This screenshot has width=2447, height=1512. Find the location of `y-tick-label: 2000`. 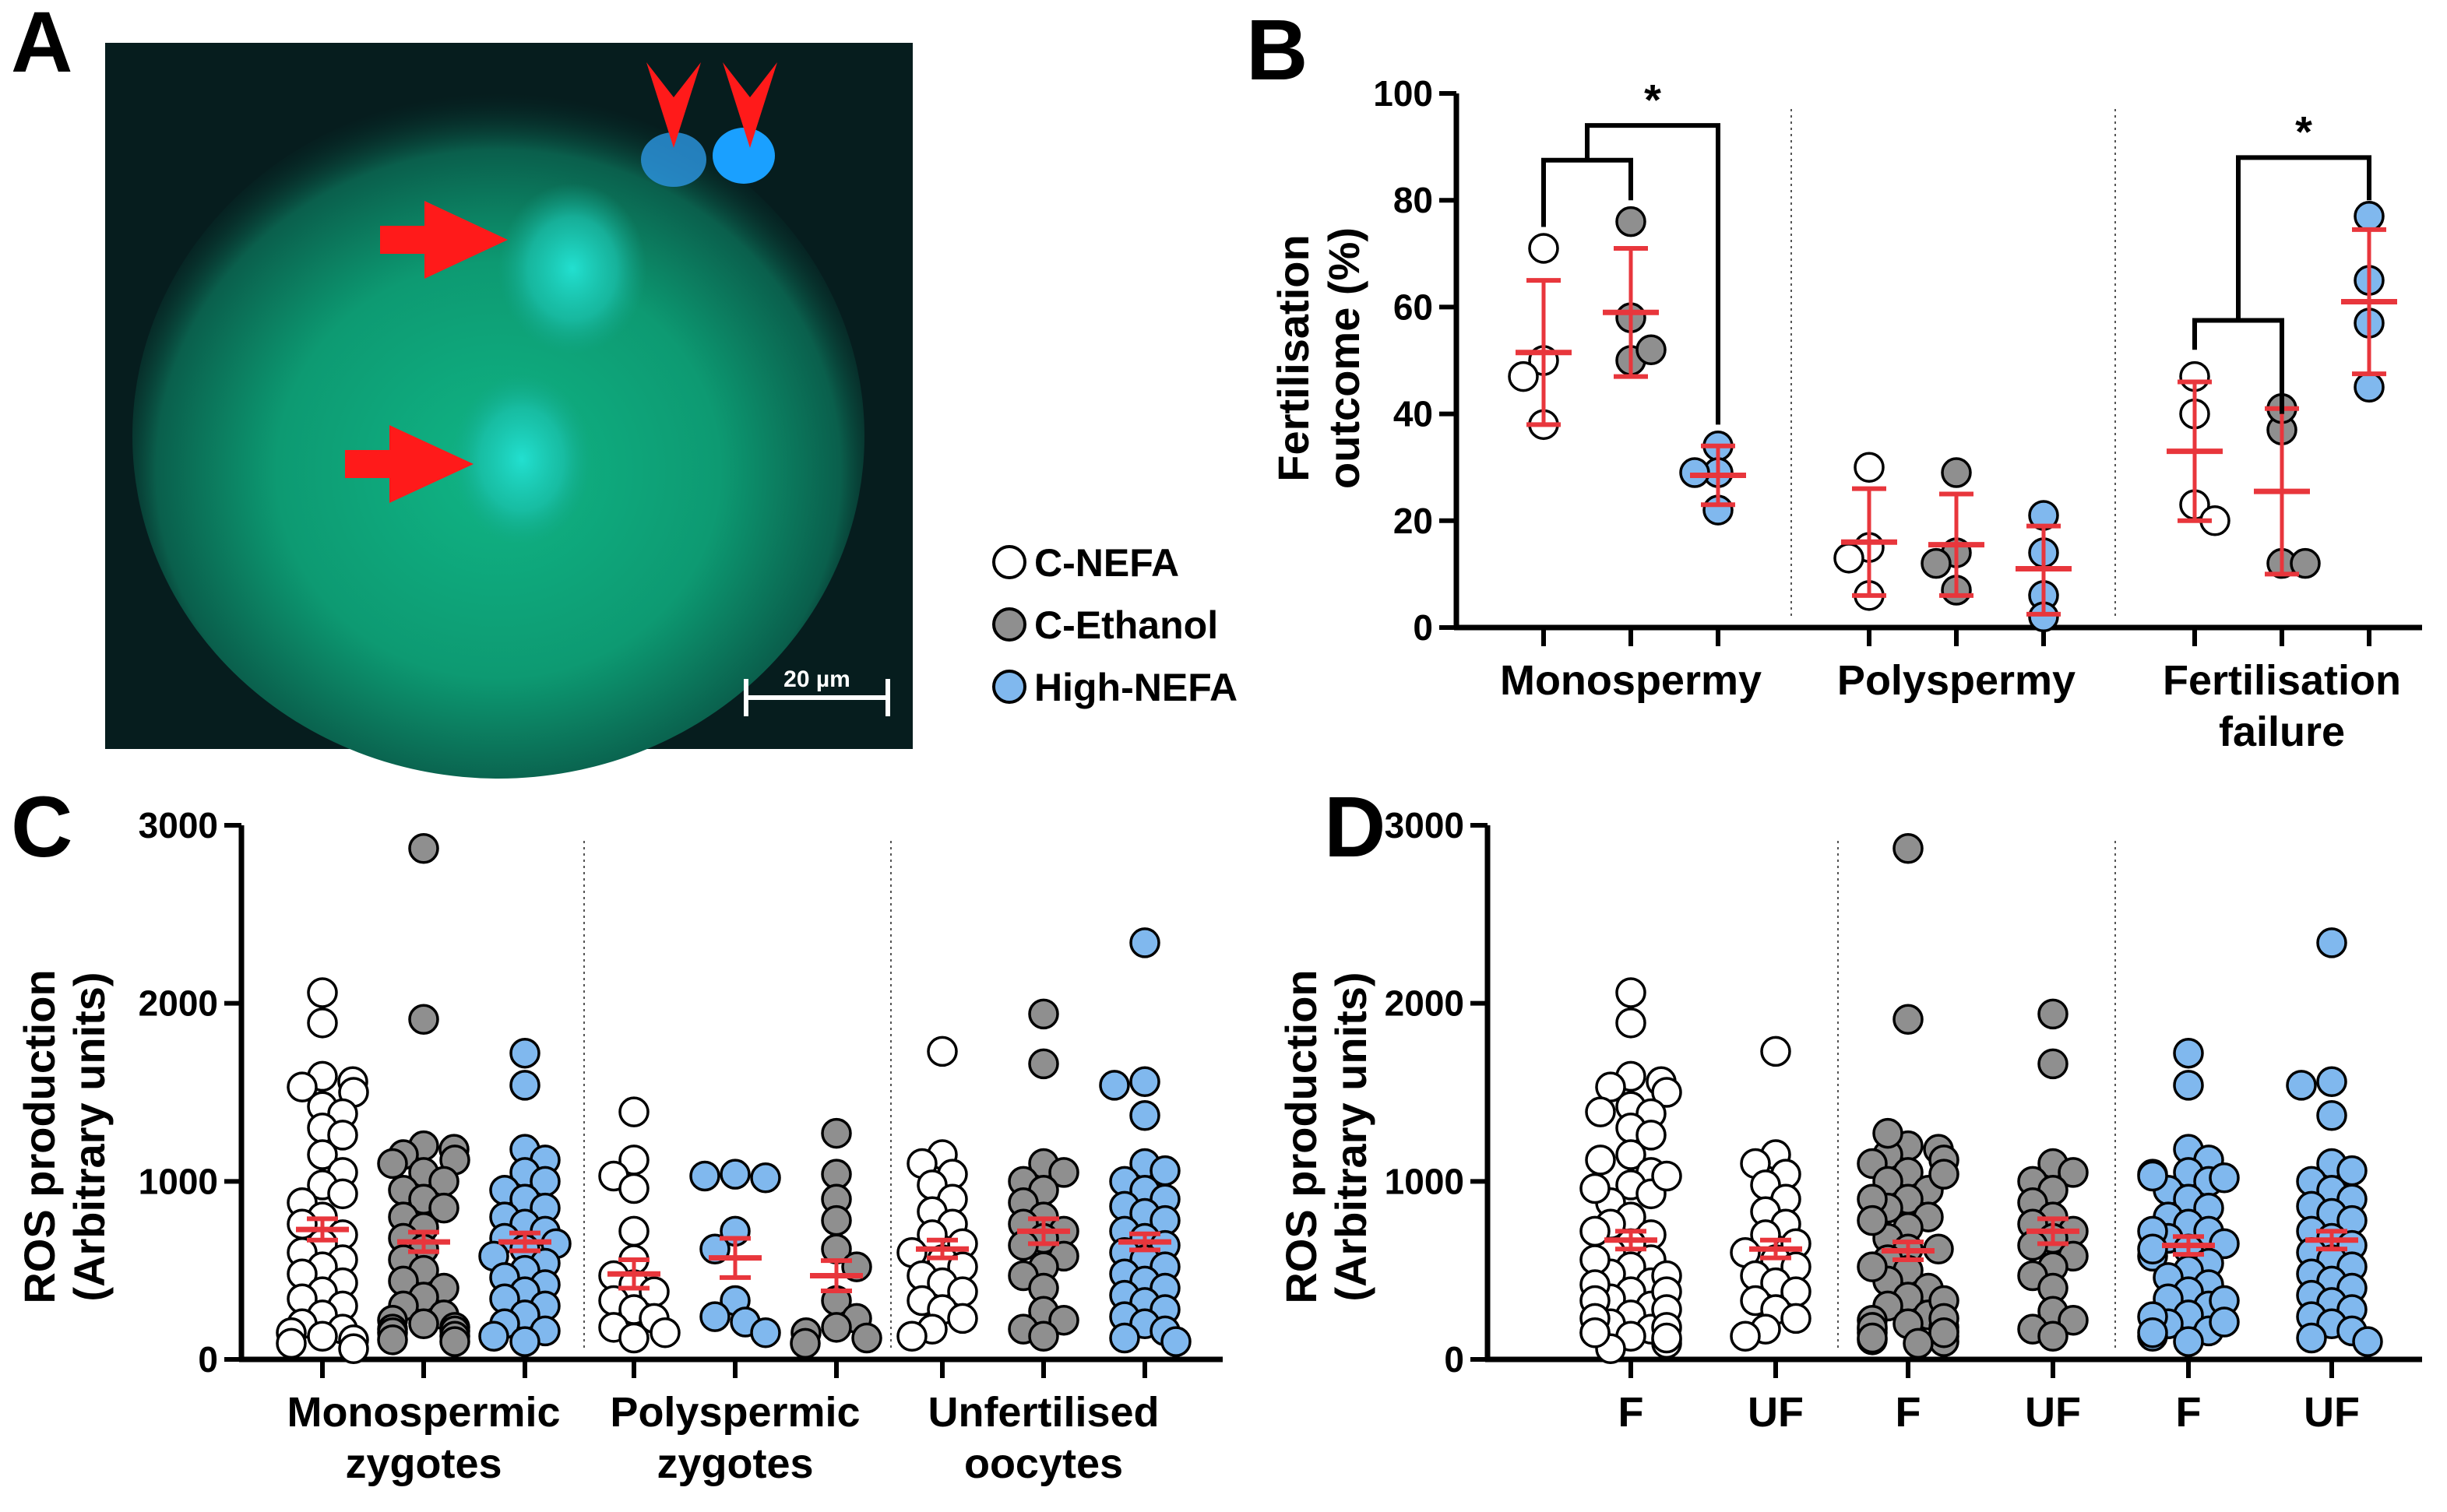

y-tick-label: 2000 is located at coordinates (1424, 1004).